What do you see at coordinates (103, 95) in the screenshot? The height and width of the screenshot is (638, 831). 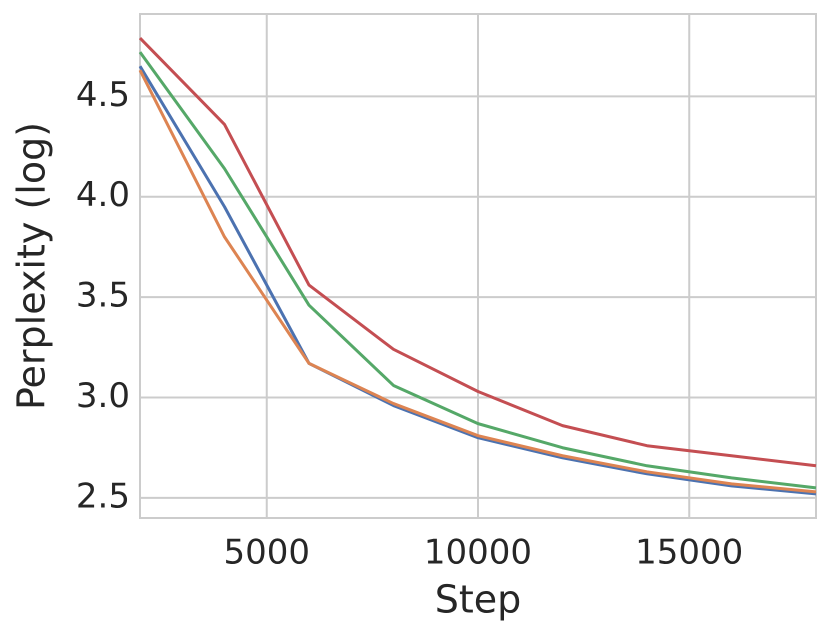 I see `y-tick-label: 4.5` at bounding box center [103, 95].